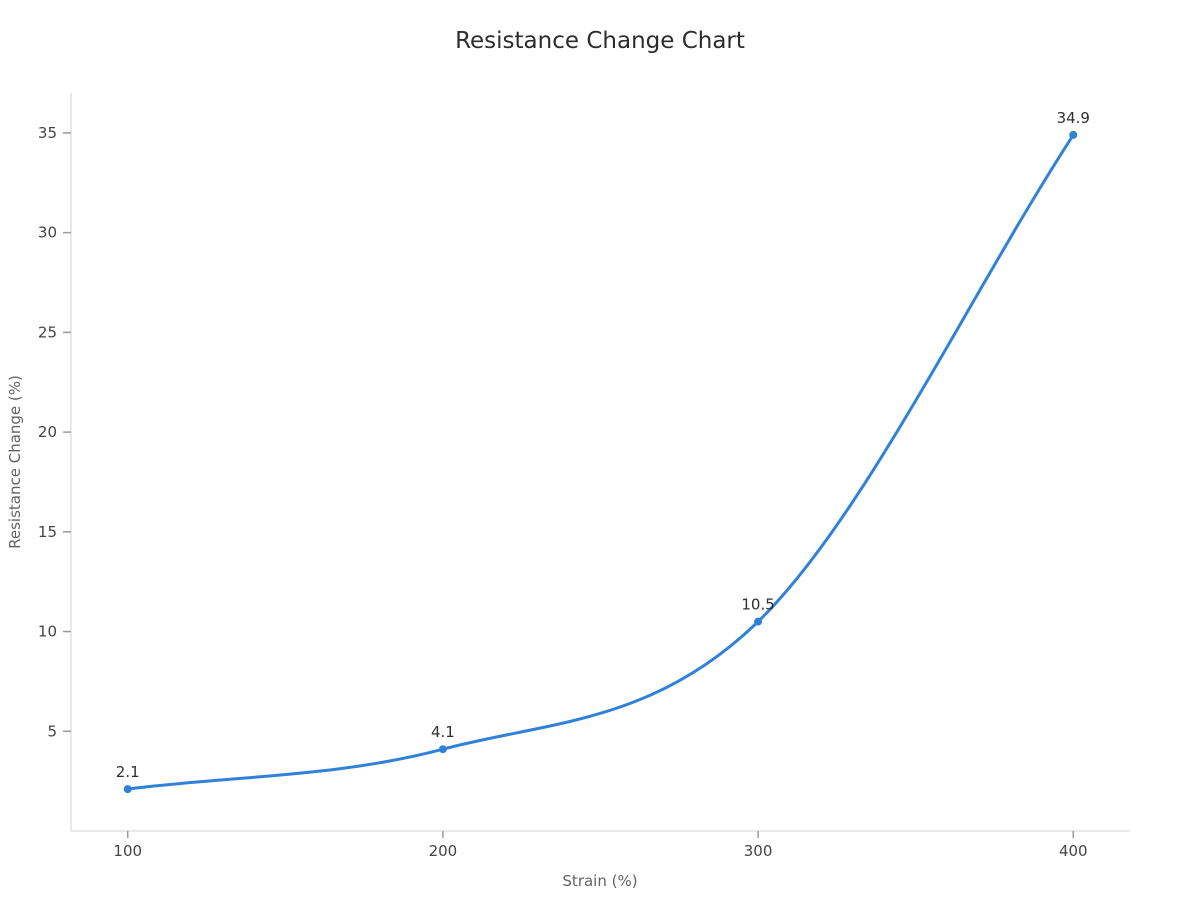 The width and height of the screenshot is (1200, 900). What do you see at coordinates (47, 532) in the screenshot?
I see `y-tick-label: 15` at bounding box center [47, 532].